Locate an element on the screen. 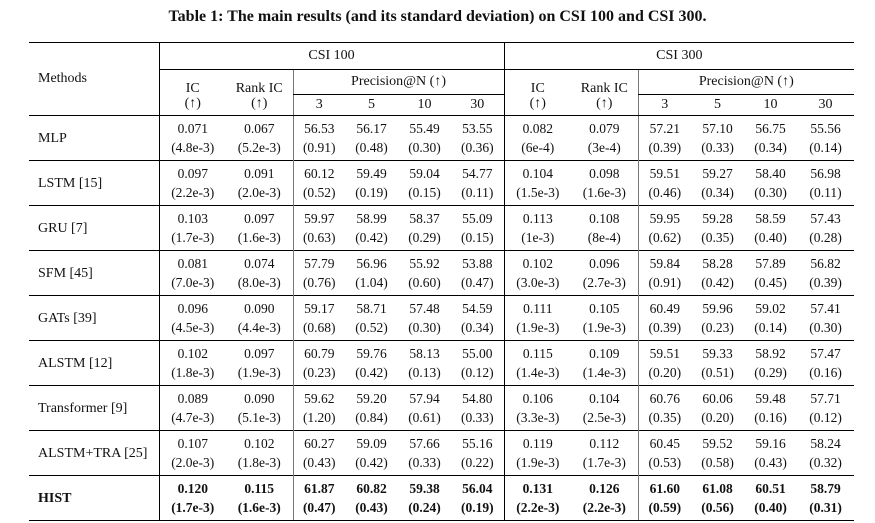 This screenshot has width=875, height=523. std-value: (0.13) is located at coordinates (424, 372).